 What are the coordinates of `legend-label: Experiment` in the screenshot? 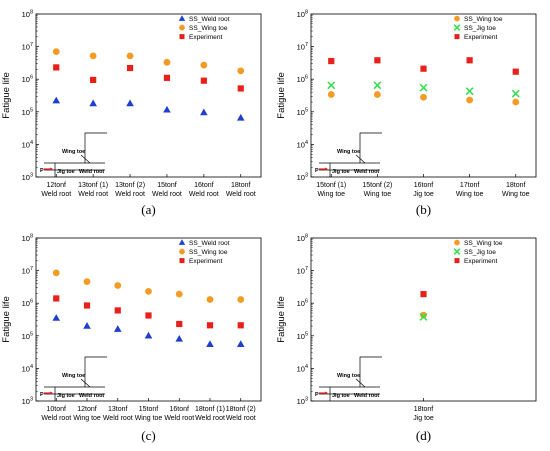 It's located at (206, 37).